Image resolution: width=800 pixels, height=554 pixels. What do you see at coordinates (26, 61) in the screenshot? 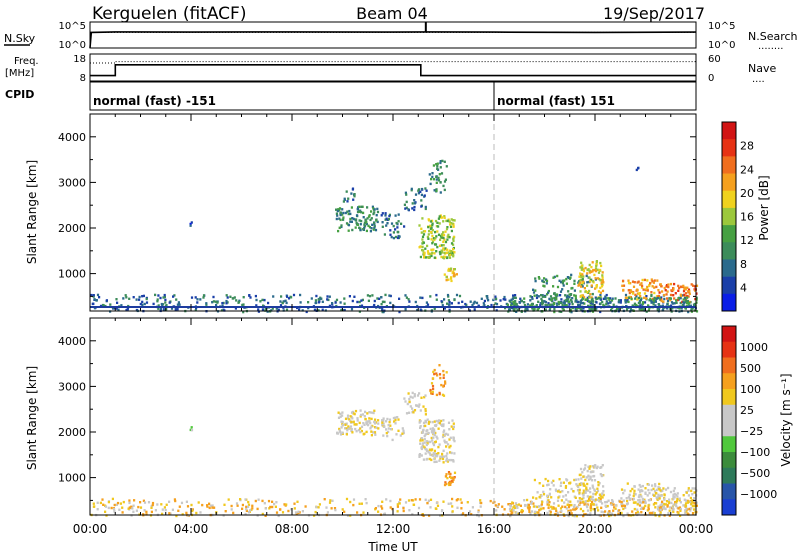
I see `freq-label: Freq.` at bounding box center [26, 61].